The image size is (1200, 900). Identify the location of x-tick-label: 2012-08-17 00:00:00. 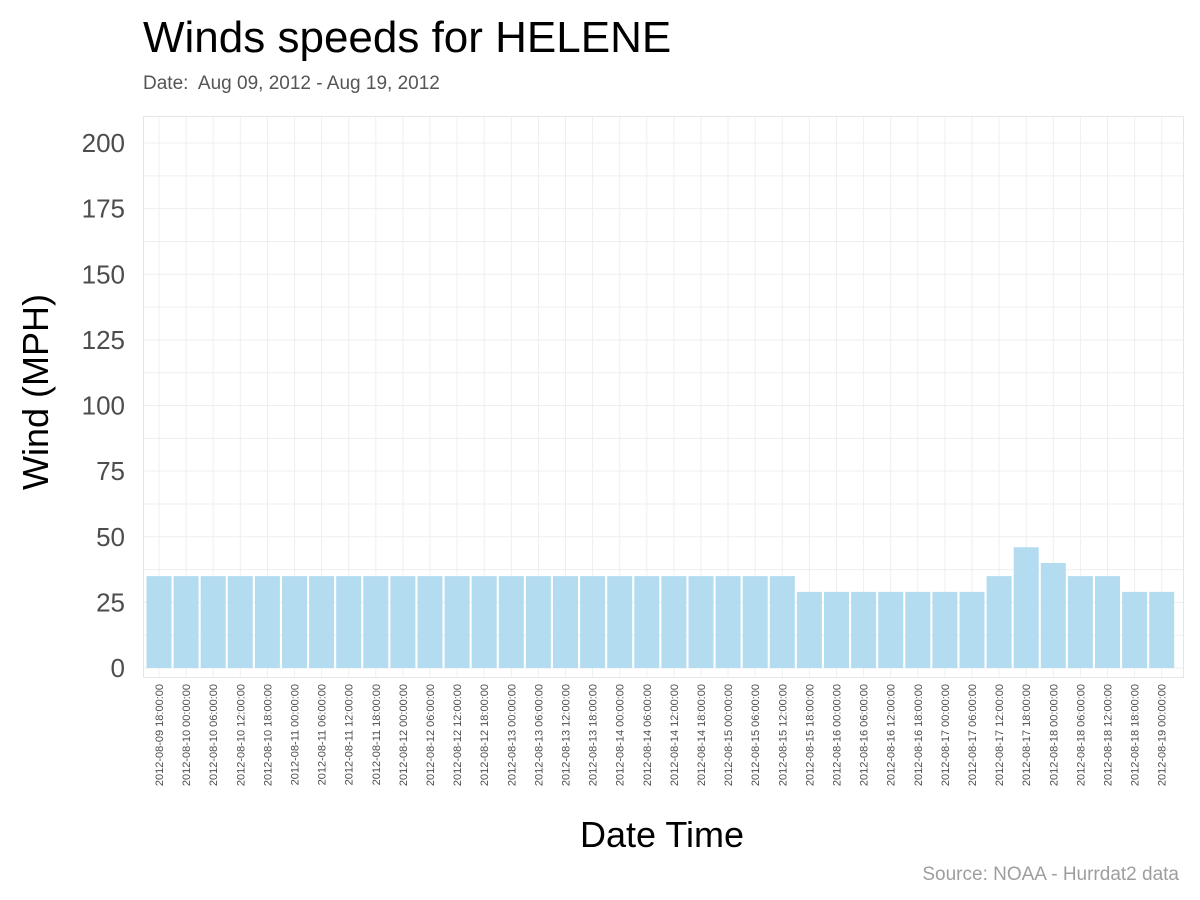
(946, 735).